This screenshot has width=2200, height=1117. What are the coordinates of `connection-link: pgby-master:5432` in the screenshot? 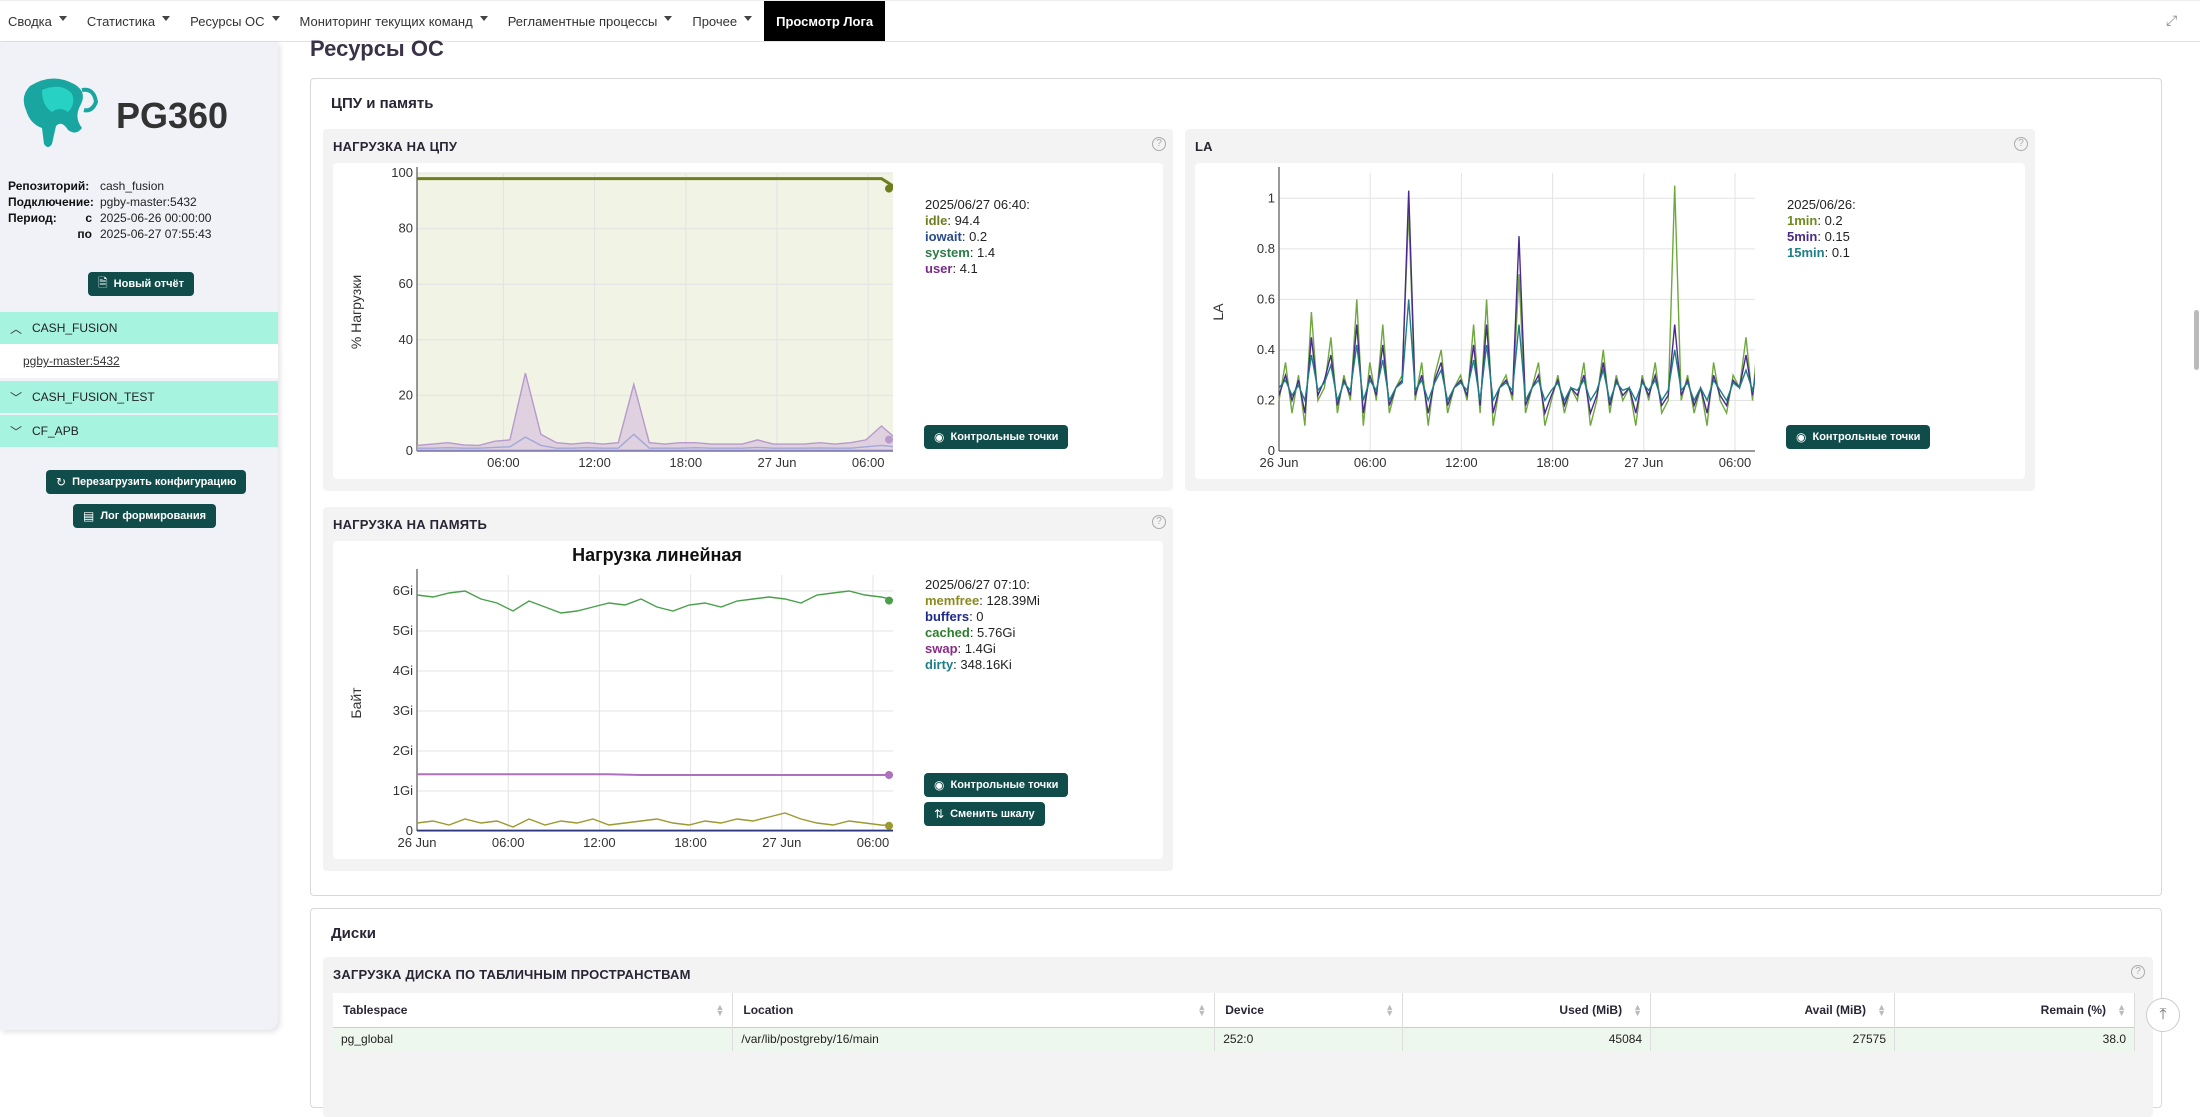 It's located at (139, 361).